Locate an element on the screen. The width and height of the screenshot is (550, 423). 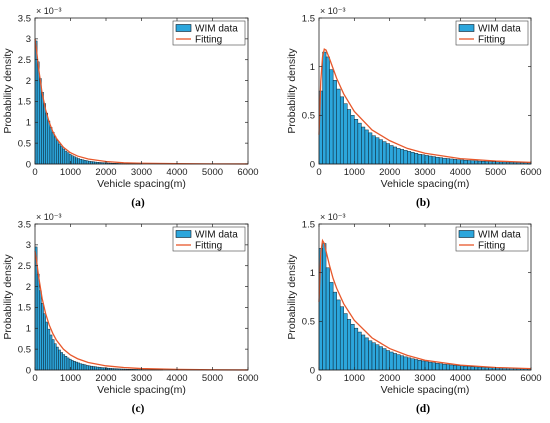
x-tick-label: 1000 is located at coordinates (354, 378).